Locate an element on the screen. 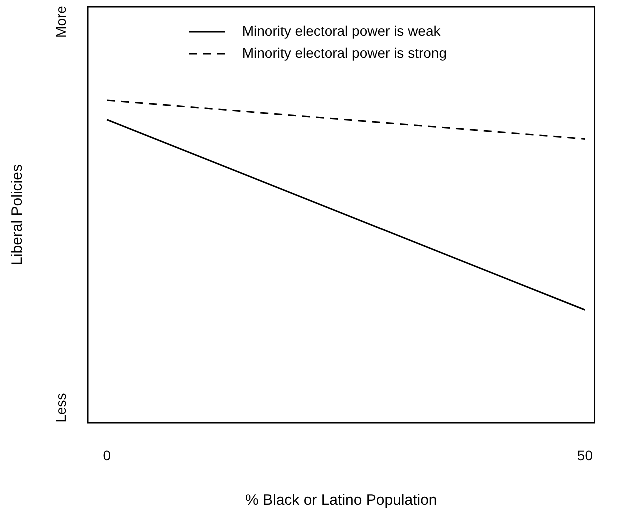 The width and height of the screenshot is (618, 514). x-axis-title: % Black or Latino Population is located at coordinates (341, 501).